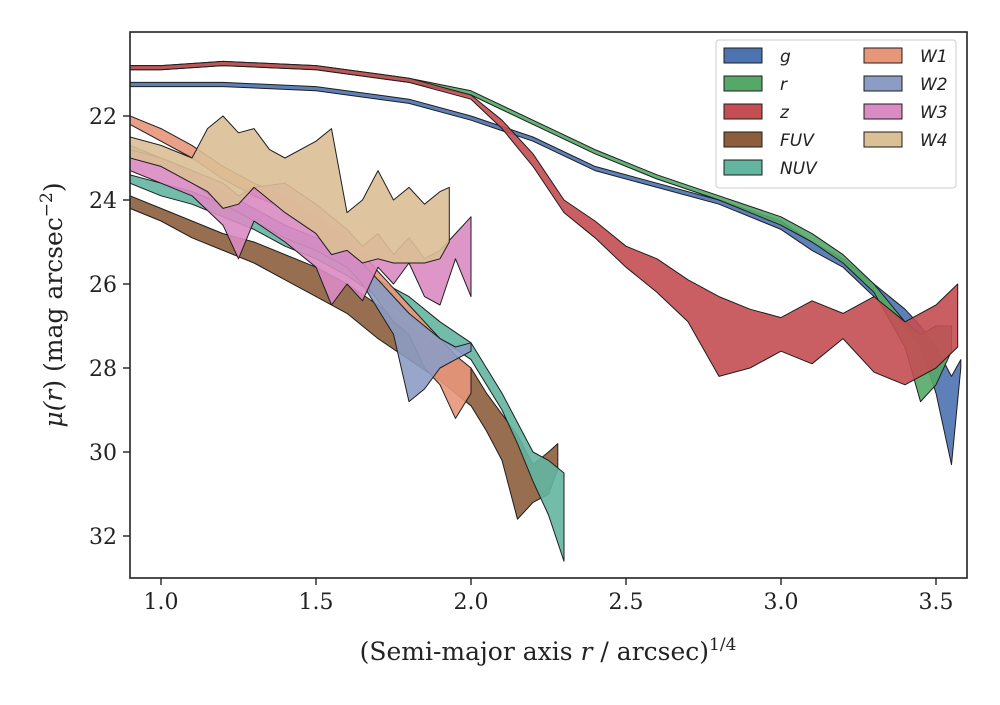  I want to click on series-band-w4, so click(290, 189).